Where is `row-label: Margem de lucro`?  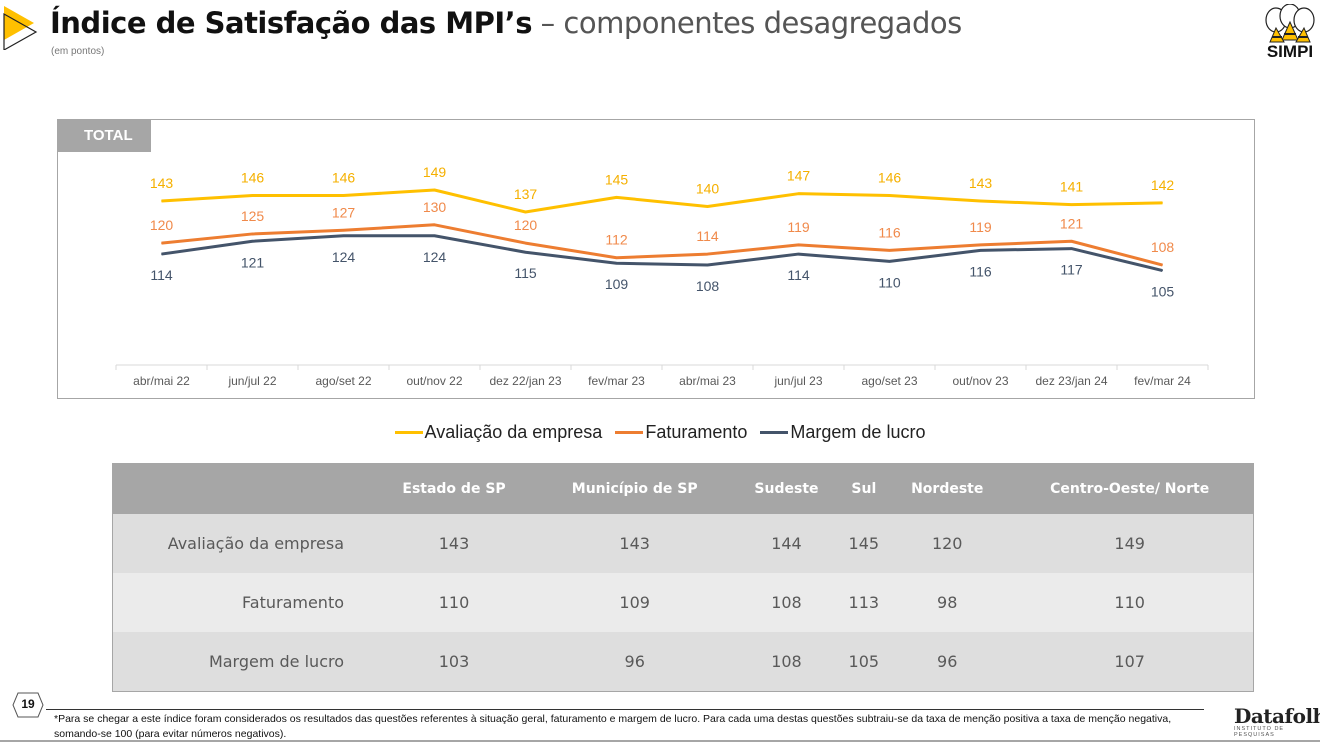
row-label: Margem de lucro is located at coordinates (242, 662).